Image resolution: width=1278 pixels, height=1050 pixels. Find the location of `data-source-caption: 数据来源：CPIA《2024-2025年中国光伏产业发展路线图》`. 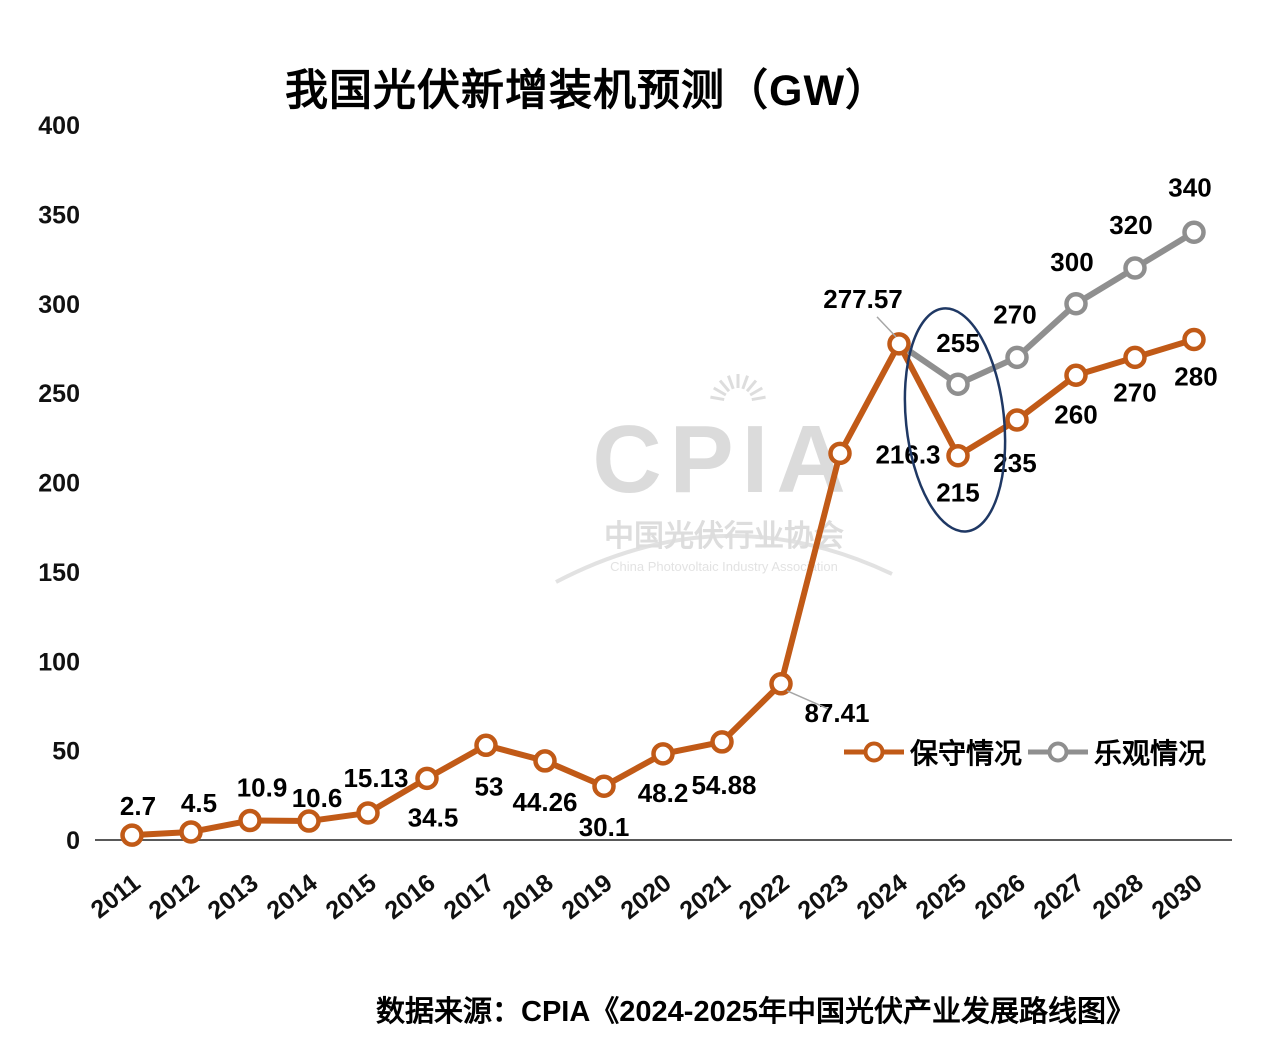

data-source-caption: 数据来源：CPIA《2024-2025年中国光伏产业发展路线图》 is located at coordinates (755, 1012).